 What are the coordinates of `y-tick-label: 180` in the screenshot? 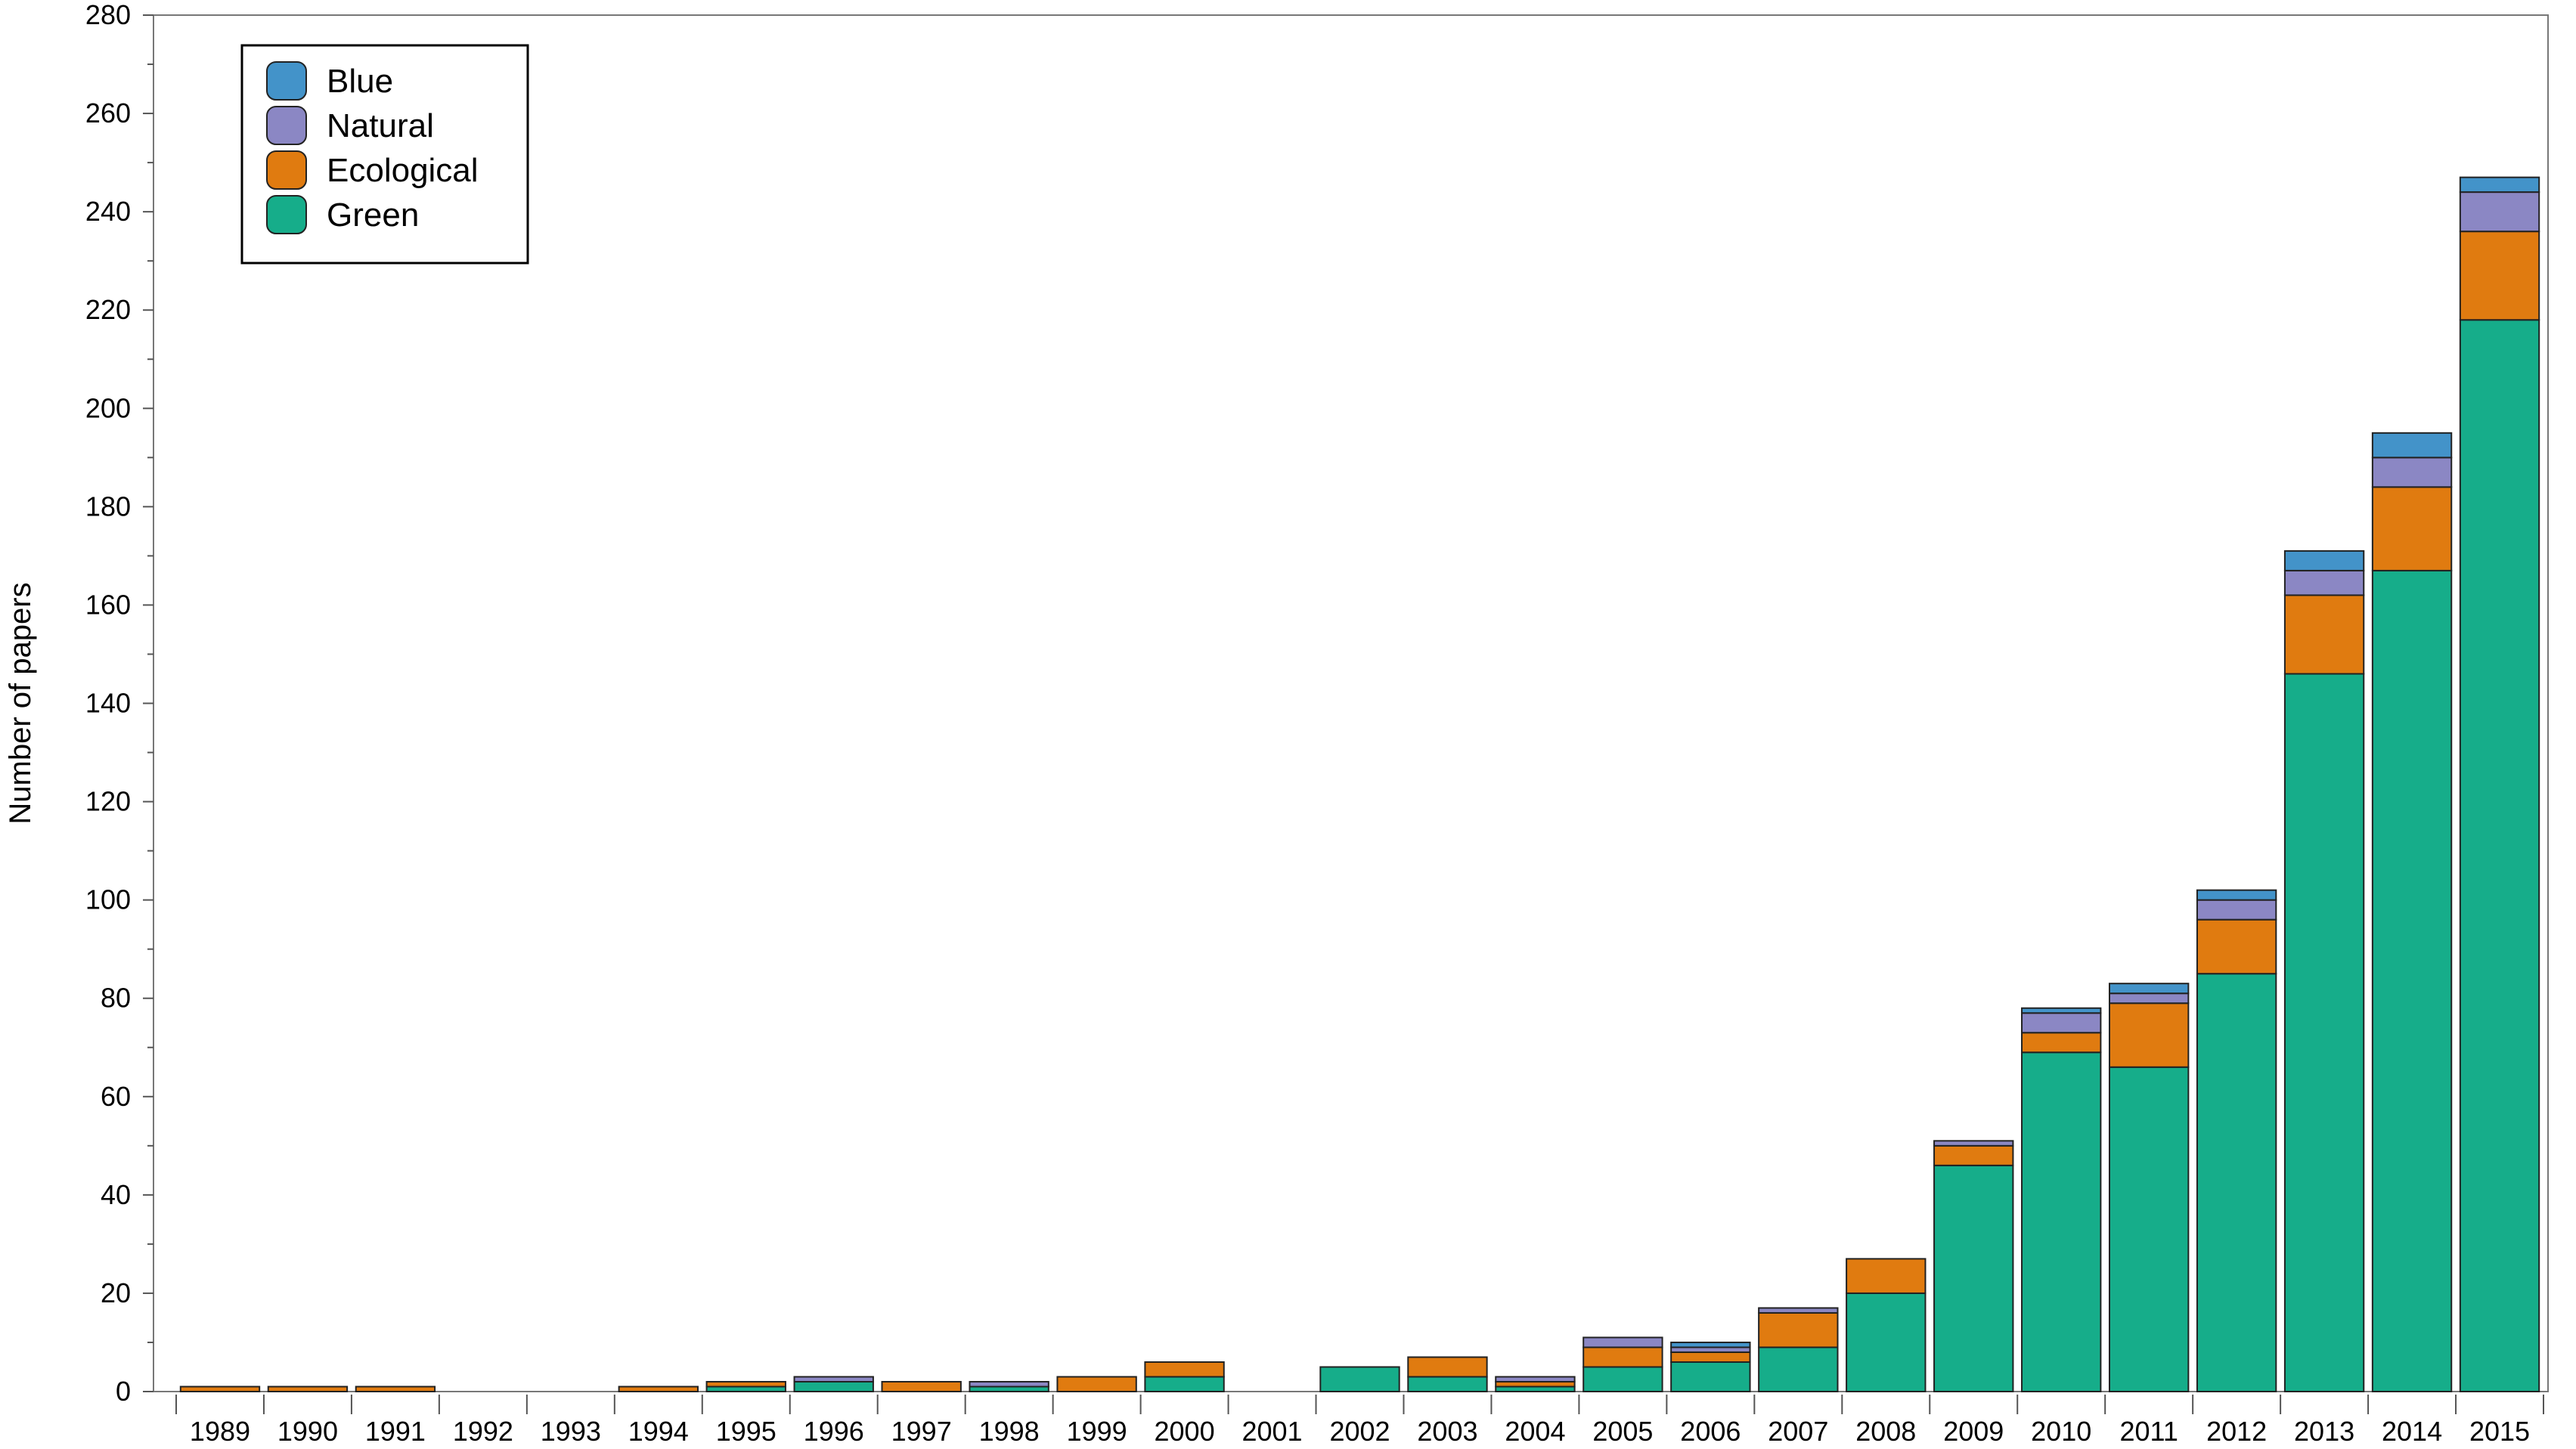 It's located at (108, 506).